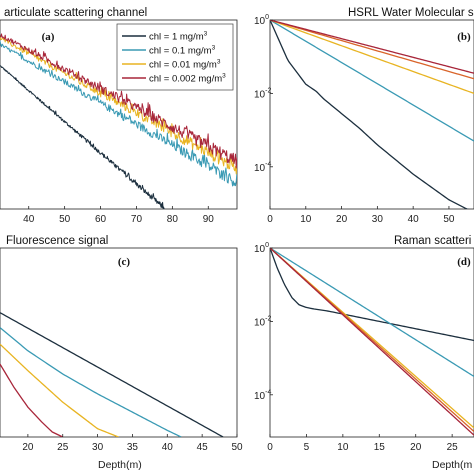 The image size is (474, 474). I want to click on legend-box, so click(175, 57).